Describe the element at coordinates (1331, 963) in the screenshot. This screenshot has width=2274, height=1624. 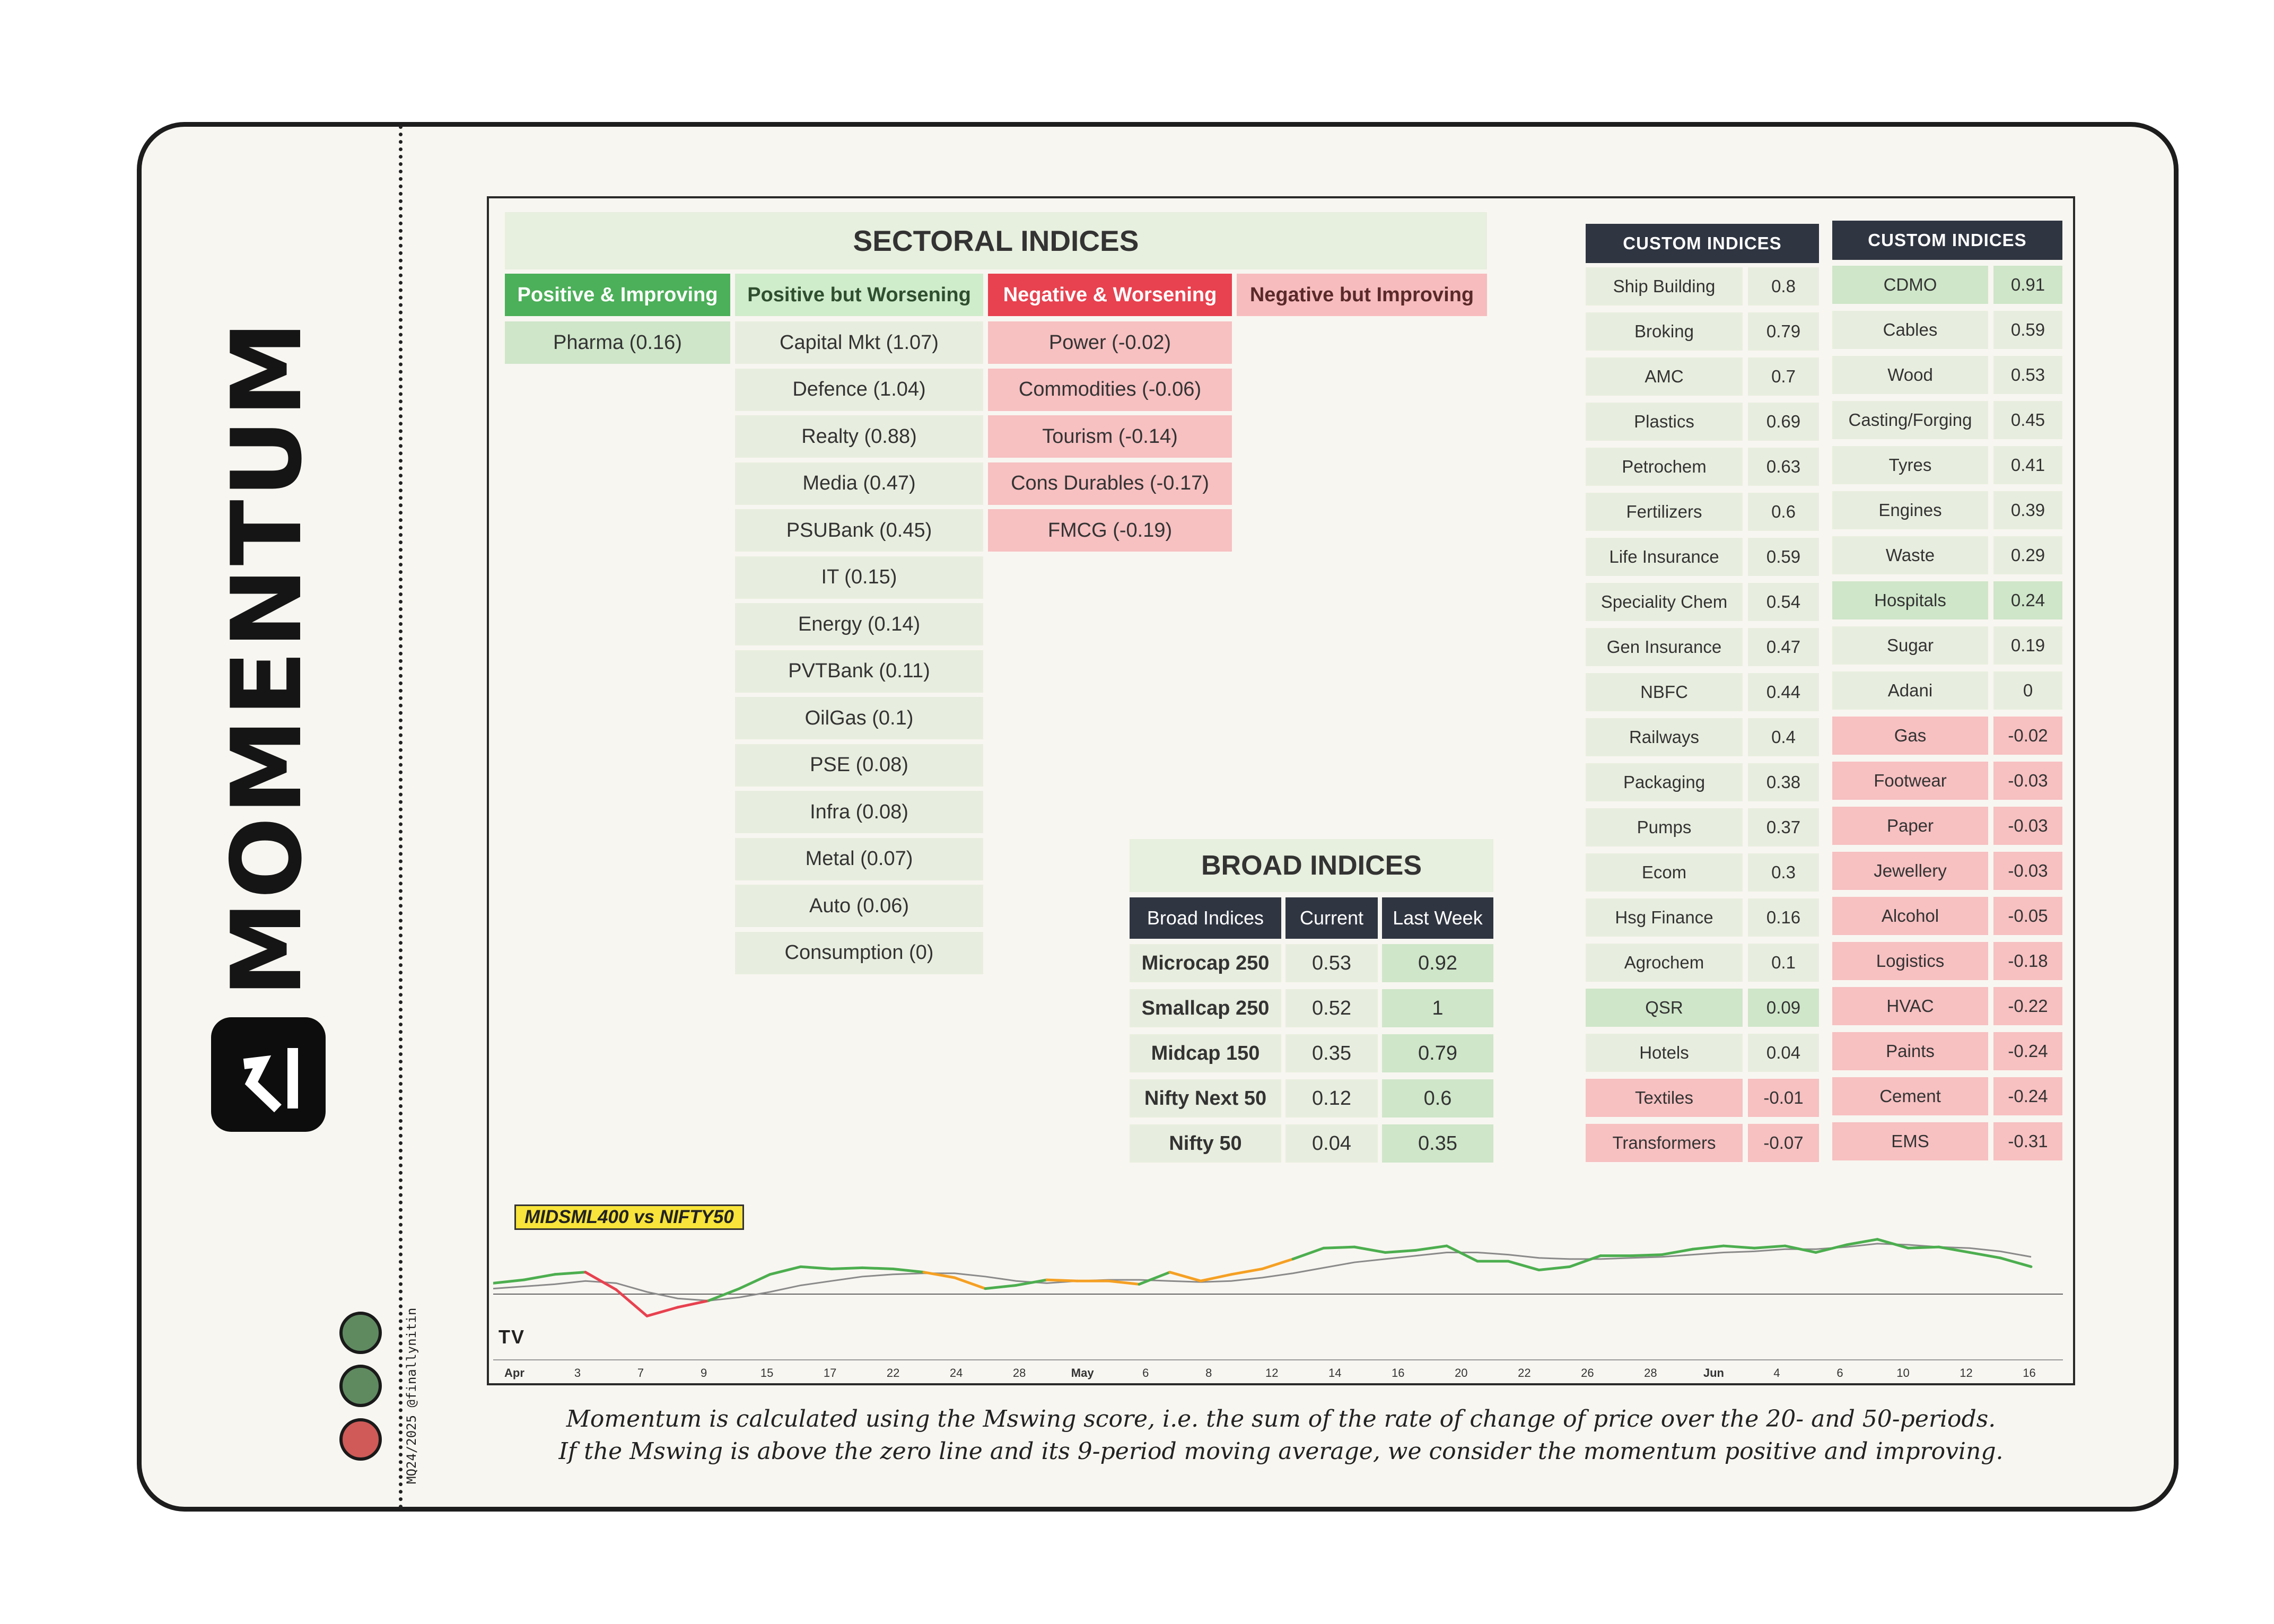
I see `broad-cell-current: 0.53` at that location.